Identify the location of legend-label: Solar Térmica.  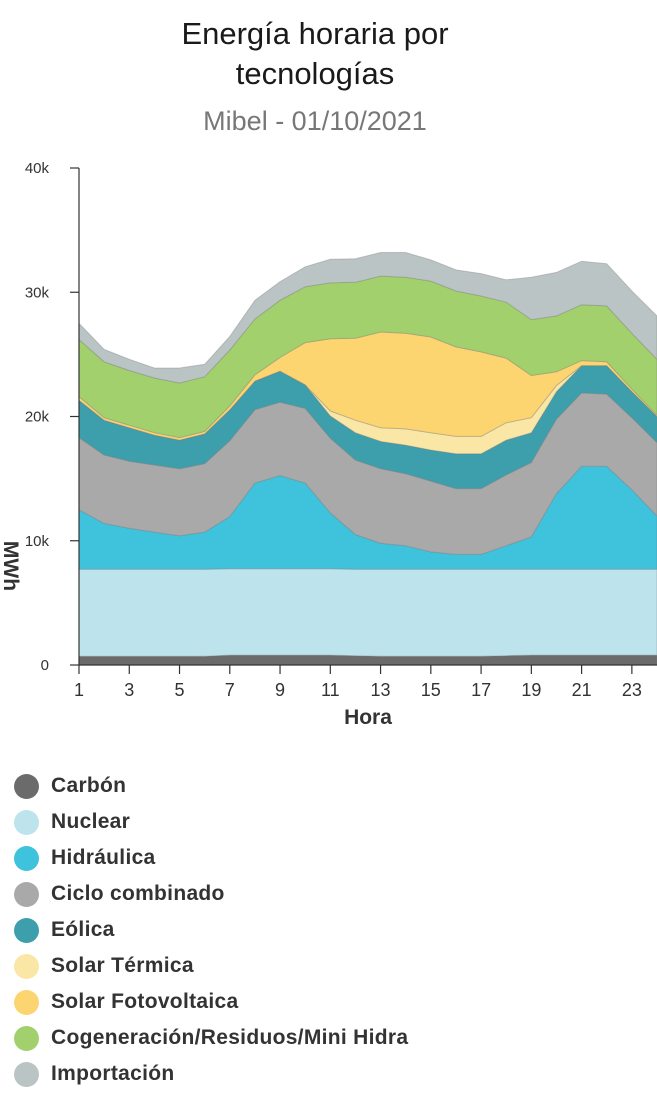
(122, 965).